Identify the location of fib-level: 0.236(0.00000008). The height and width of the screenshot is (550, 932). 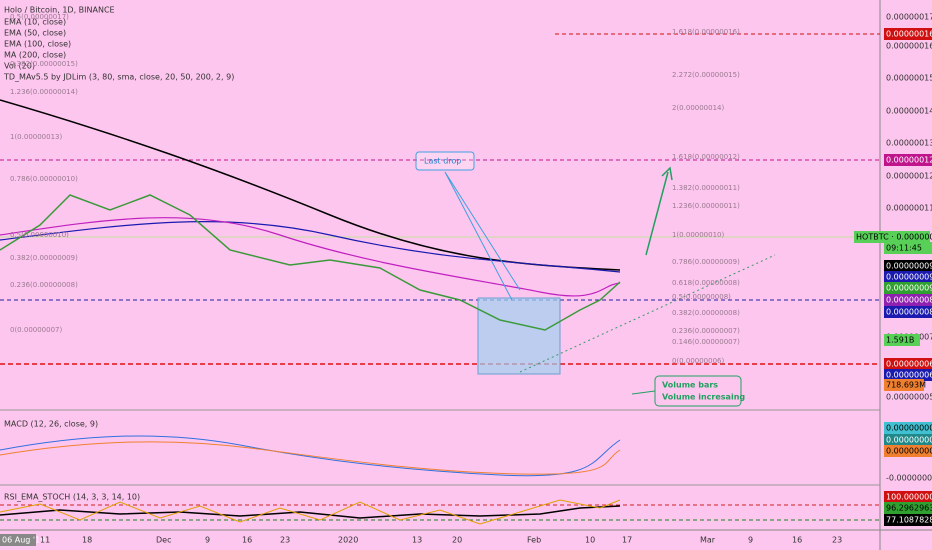
(44, 285).